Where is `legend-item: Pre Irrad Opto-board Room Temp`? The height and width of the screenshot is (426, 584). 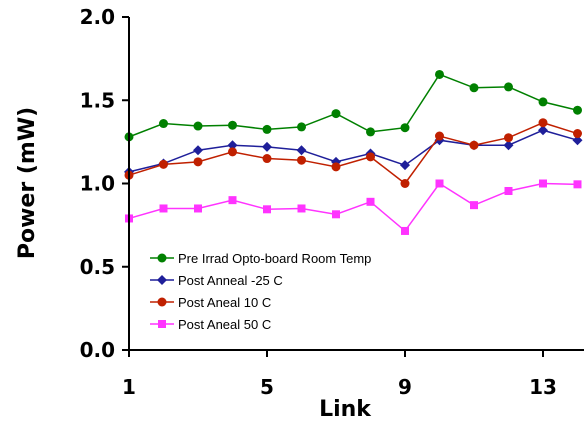
legend-item: Pre Irrad Opto-board Room Temp is located at coordinates (260, 258).